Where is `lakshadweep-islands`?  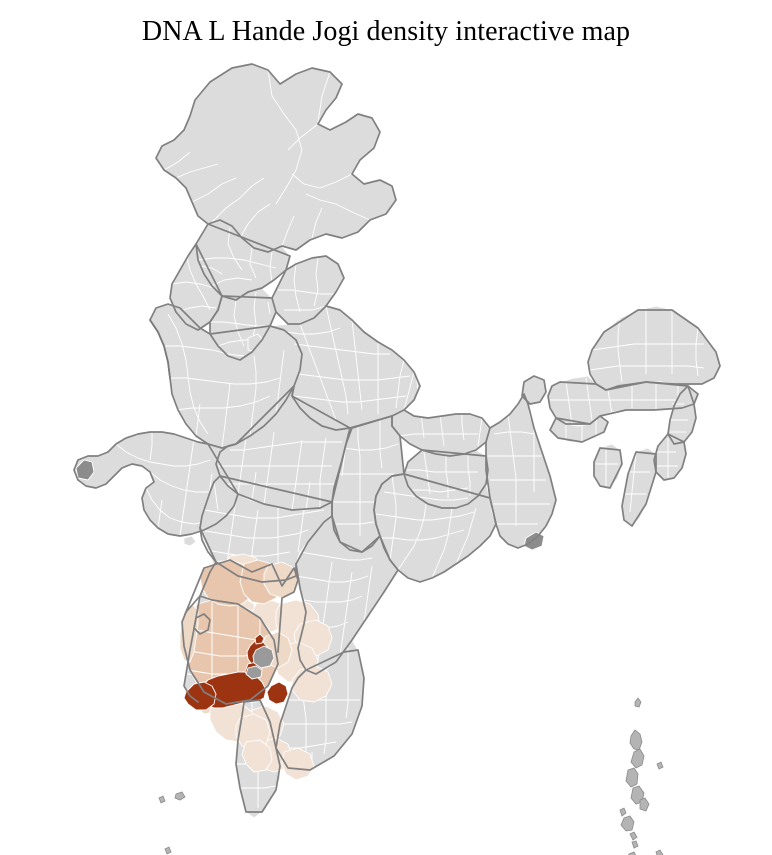 lakshadweep-islands is located at coordinates (172, 823).